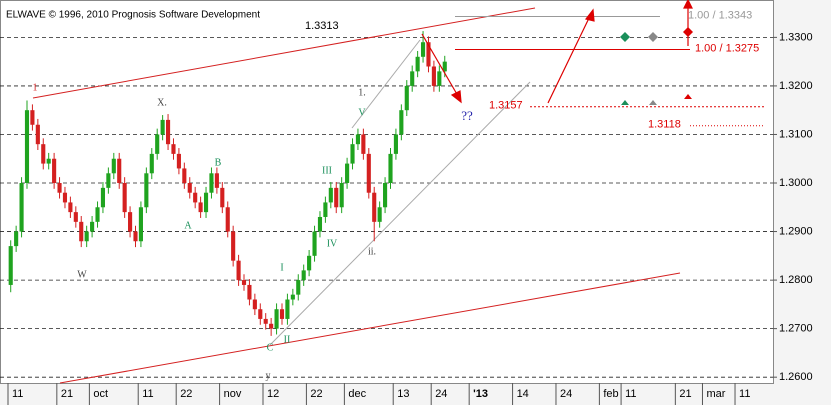  What do you see at coordinates (82, 274) in the screenshot?
I see `wave-label: W` at bounding box center [82, 274].